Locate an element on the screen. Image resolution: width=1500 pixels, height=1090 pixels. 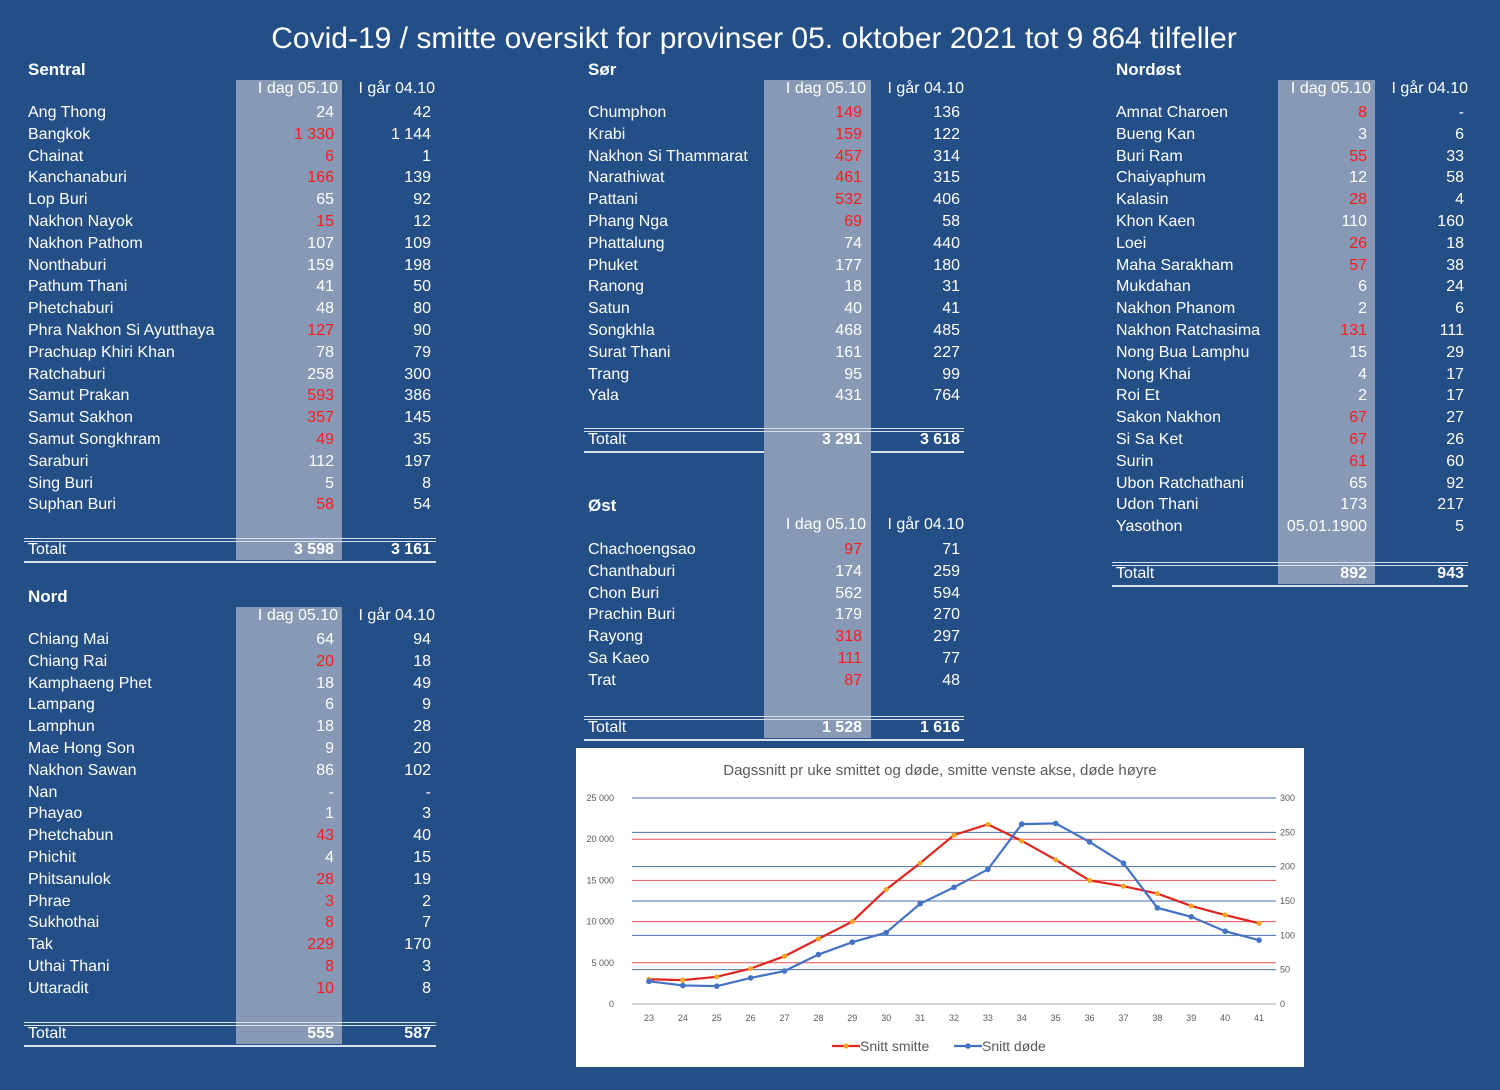
value-today: 161 is located at coordinates (848, 352).